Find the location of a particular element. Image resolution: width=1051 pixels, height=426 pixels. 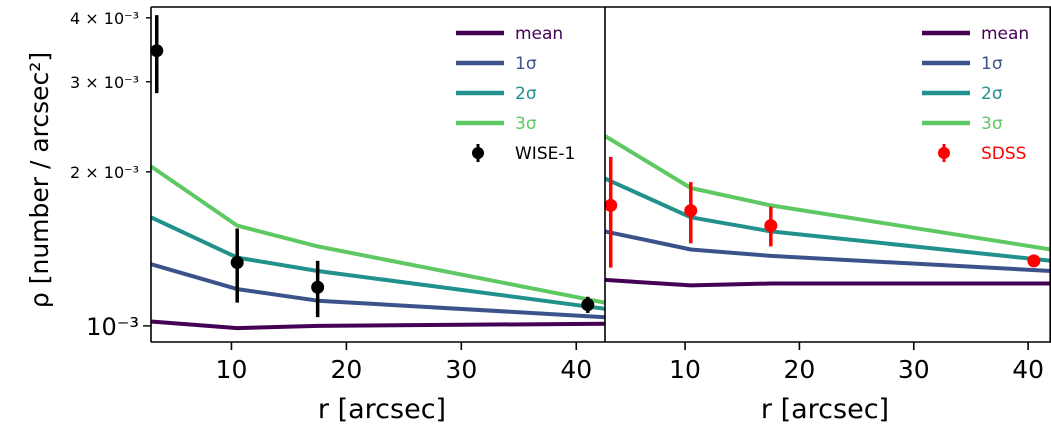

panel1-series-1sigma-line is located at coordinates (378, 291).